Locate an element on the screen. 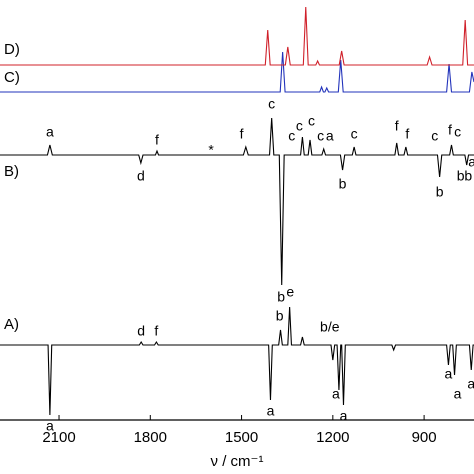  x-tick-label: 1800 is located at coordinates (150, 437).